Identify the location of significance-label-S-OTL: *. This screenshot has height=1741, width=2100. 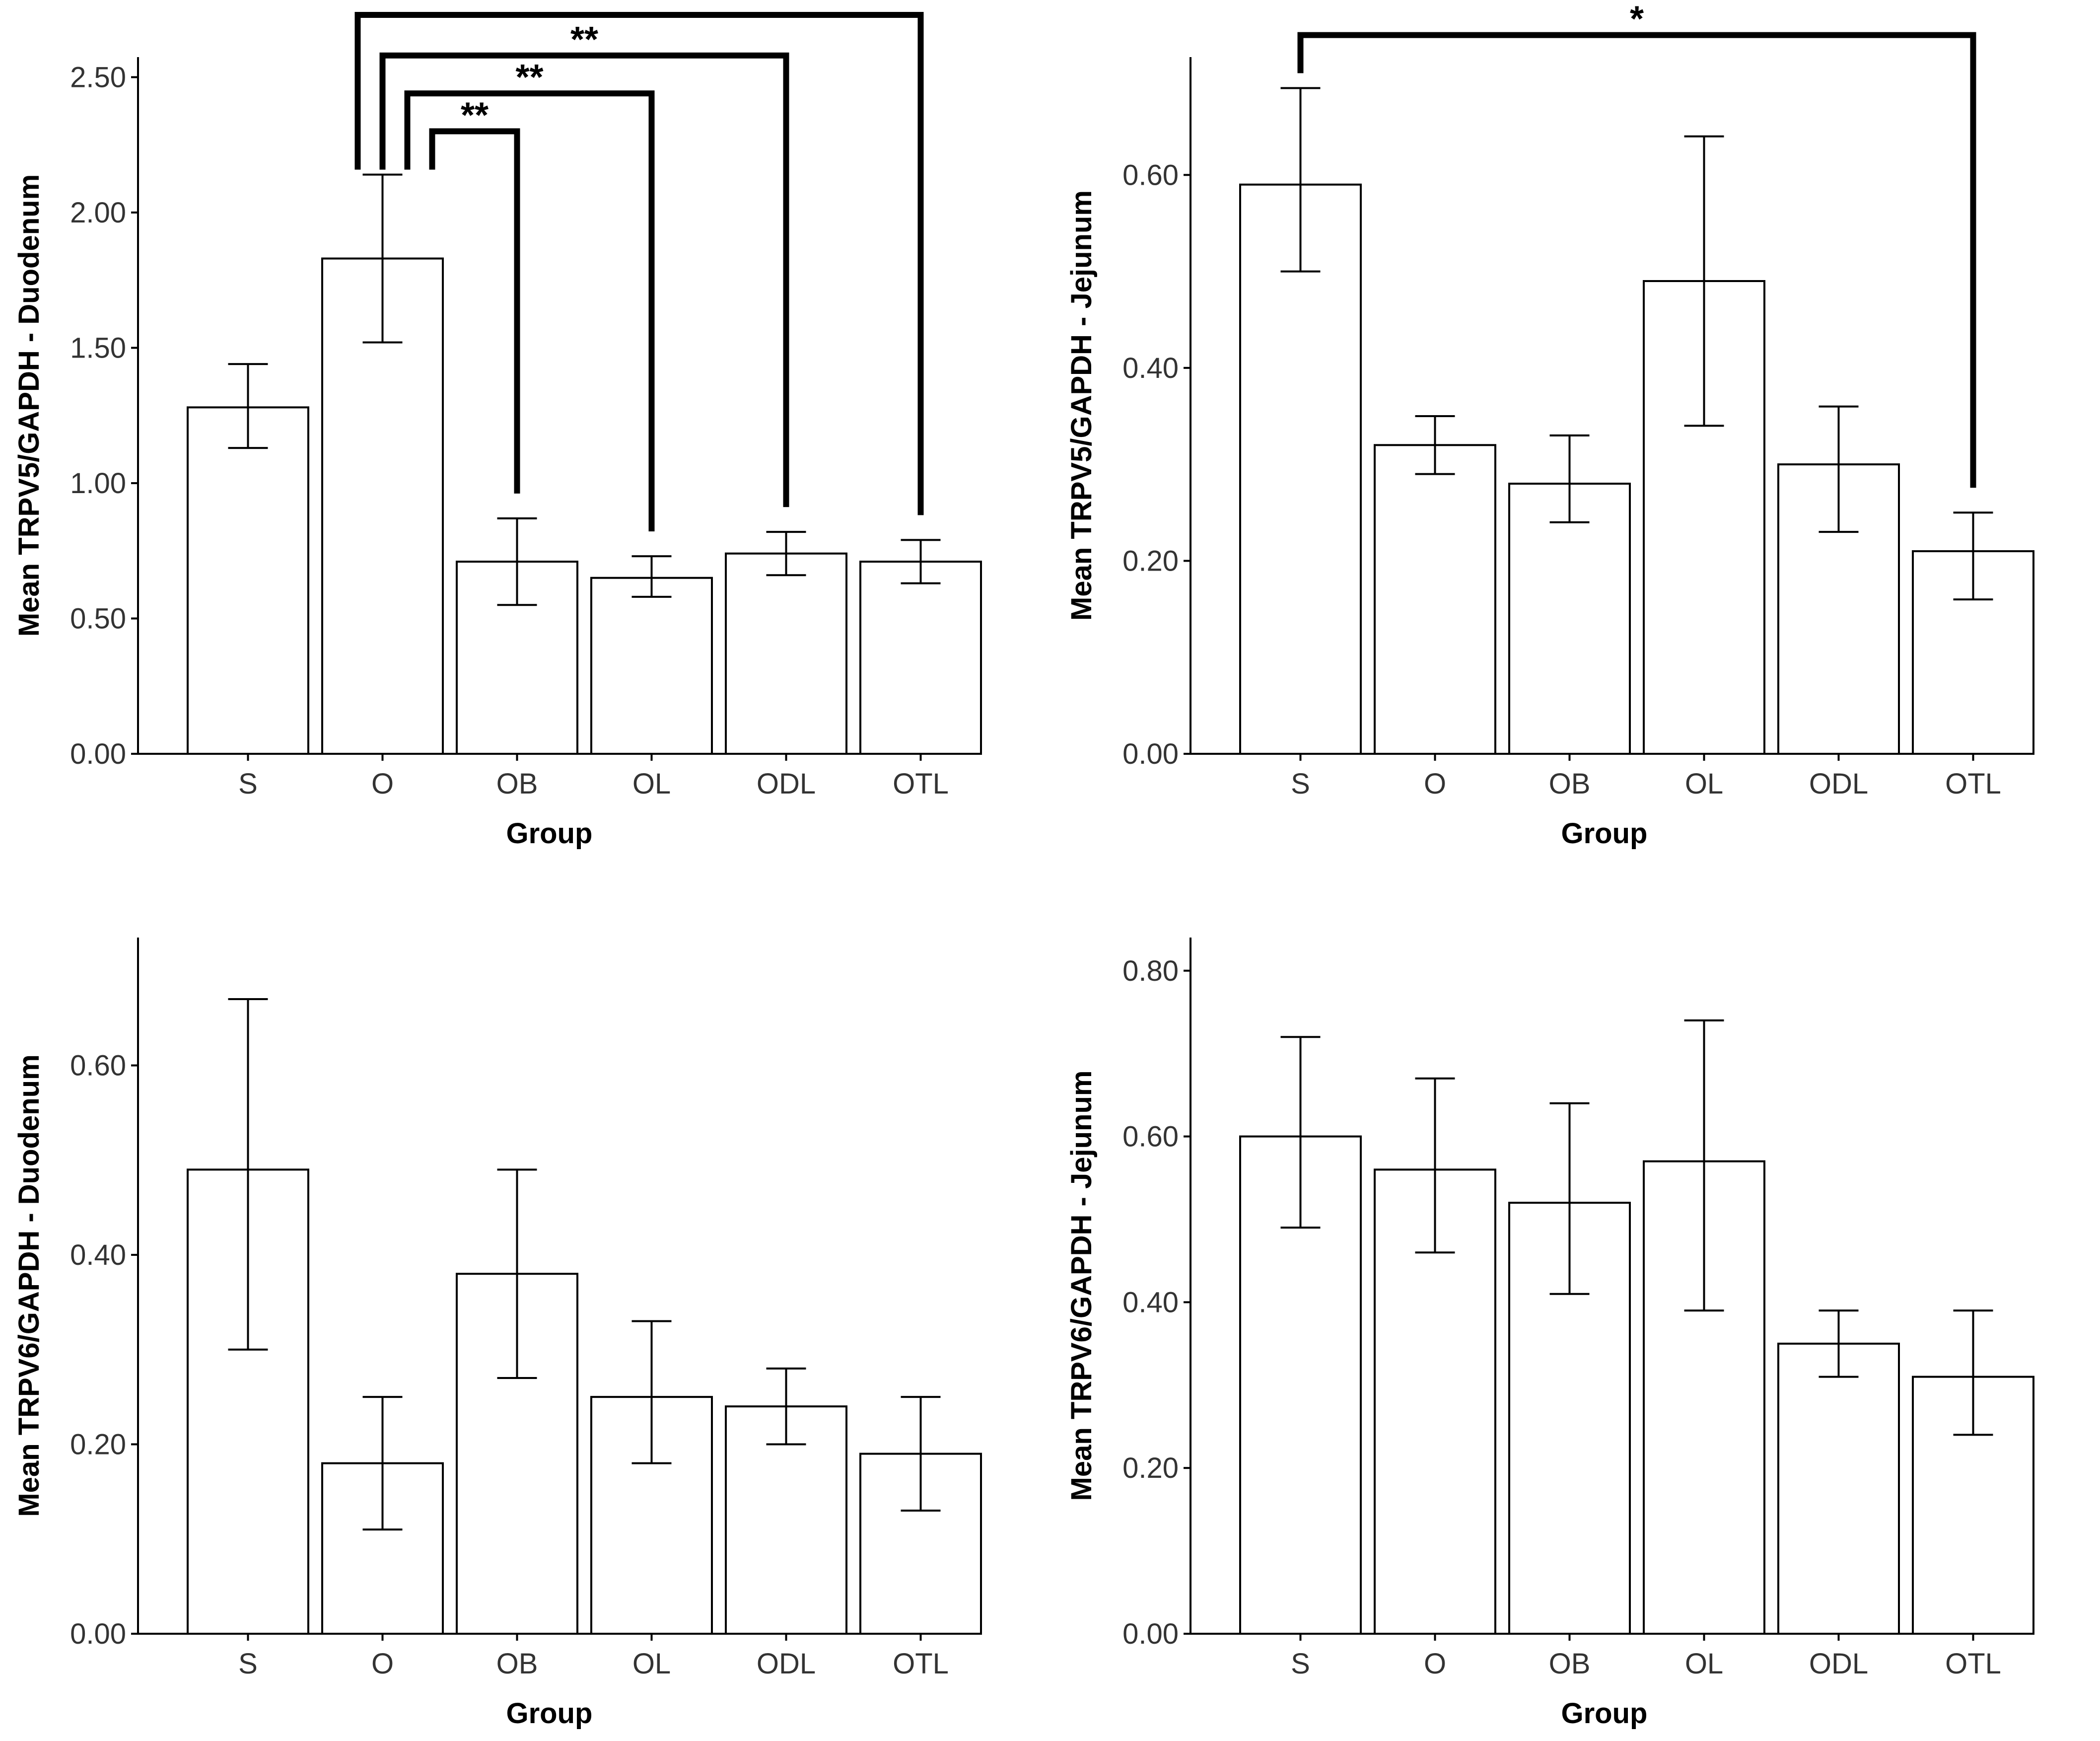
(1637, 19).